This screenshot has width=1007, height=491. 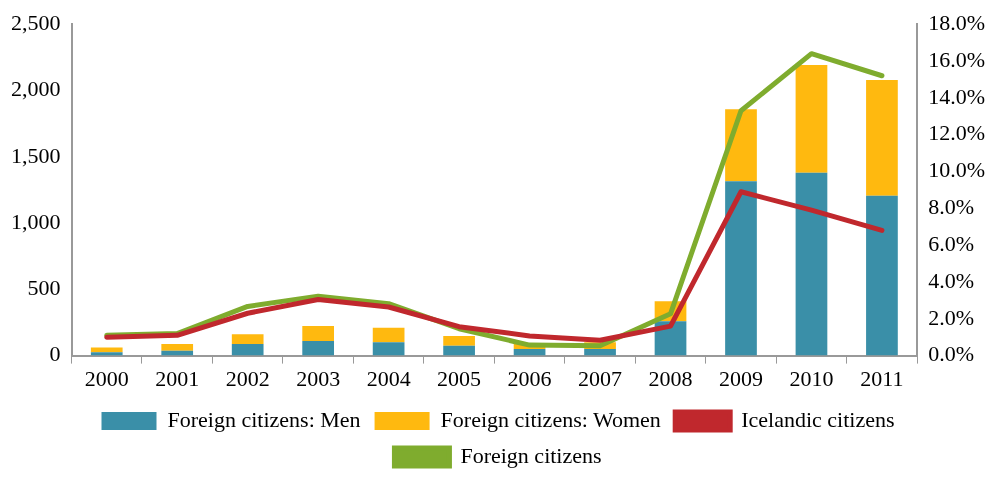 I want to click on x-tick-label: 2003, so click(x=318, y=378).